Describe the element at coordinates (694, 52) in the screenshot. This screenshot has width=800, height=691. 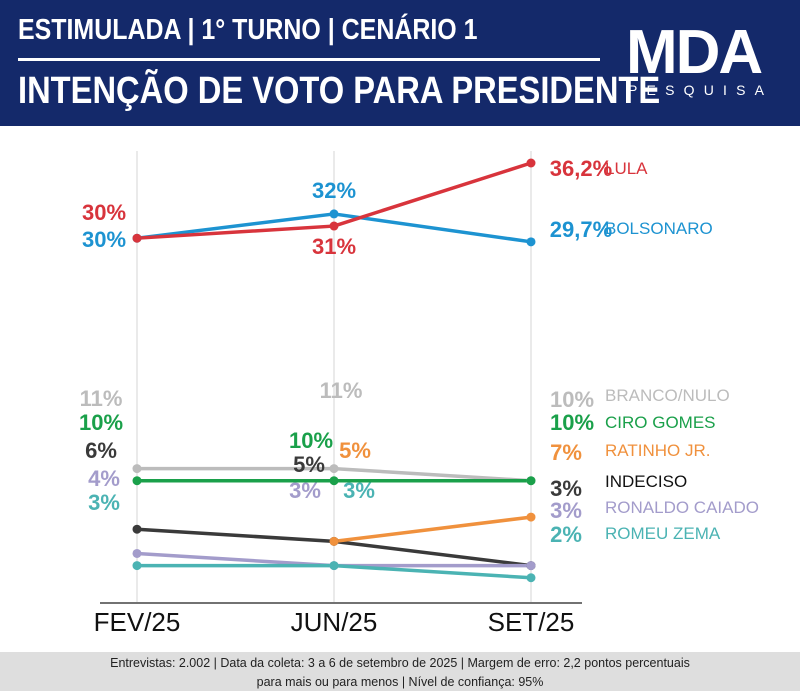
I see `logo-word: MDA` at that location.